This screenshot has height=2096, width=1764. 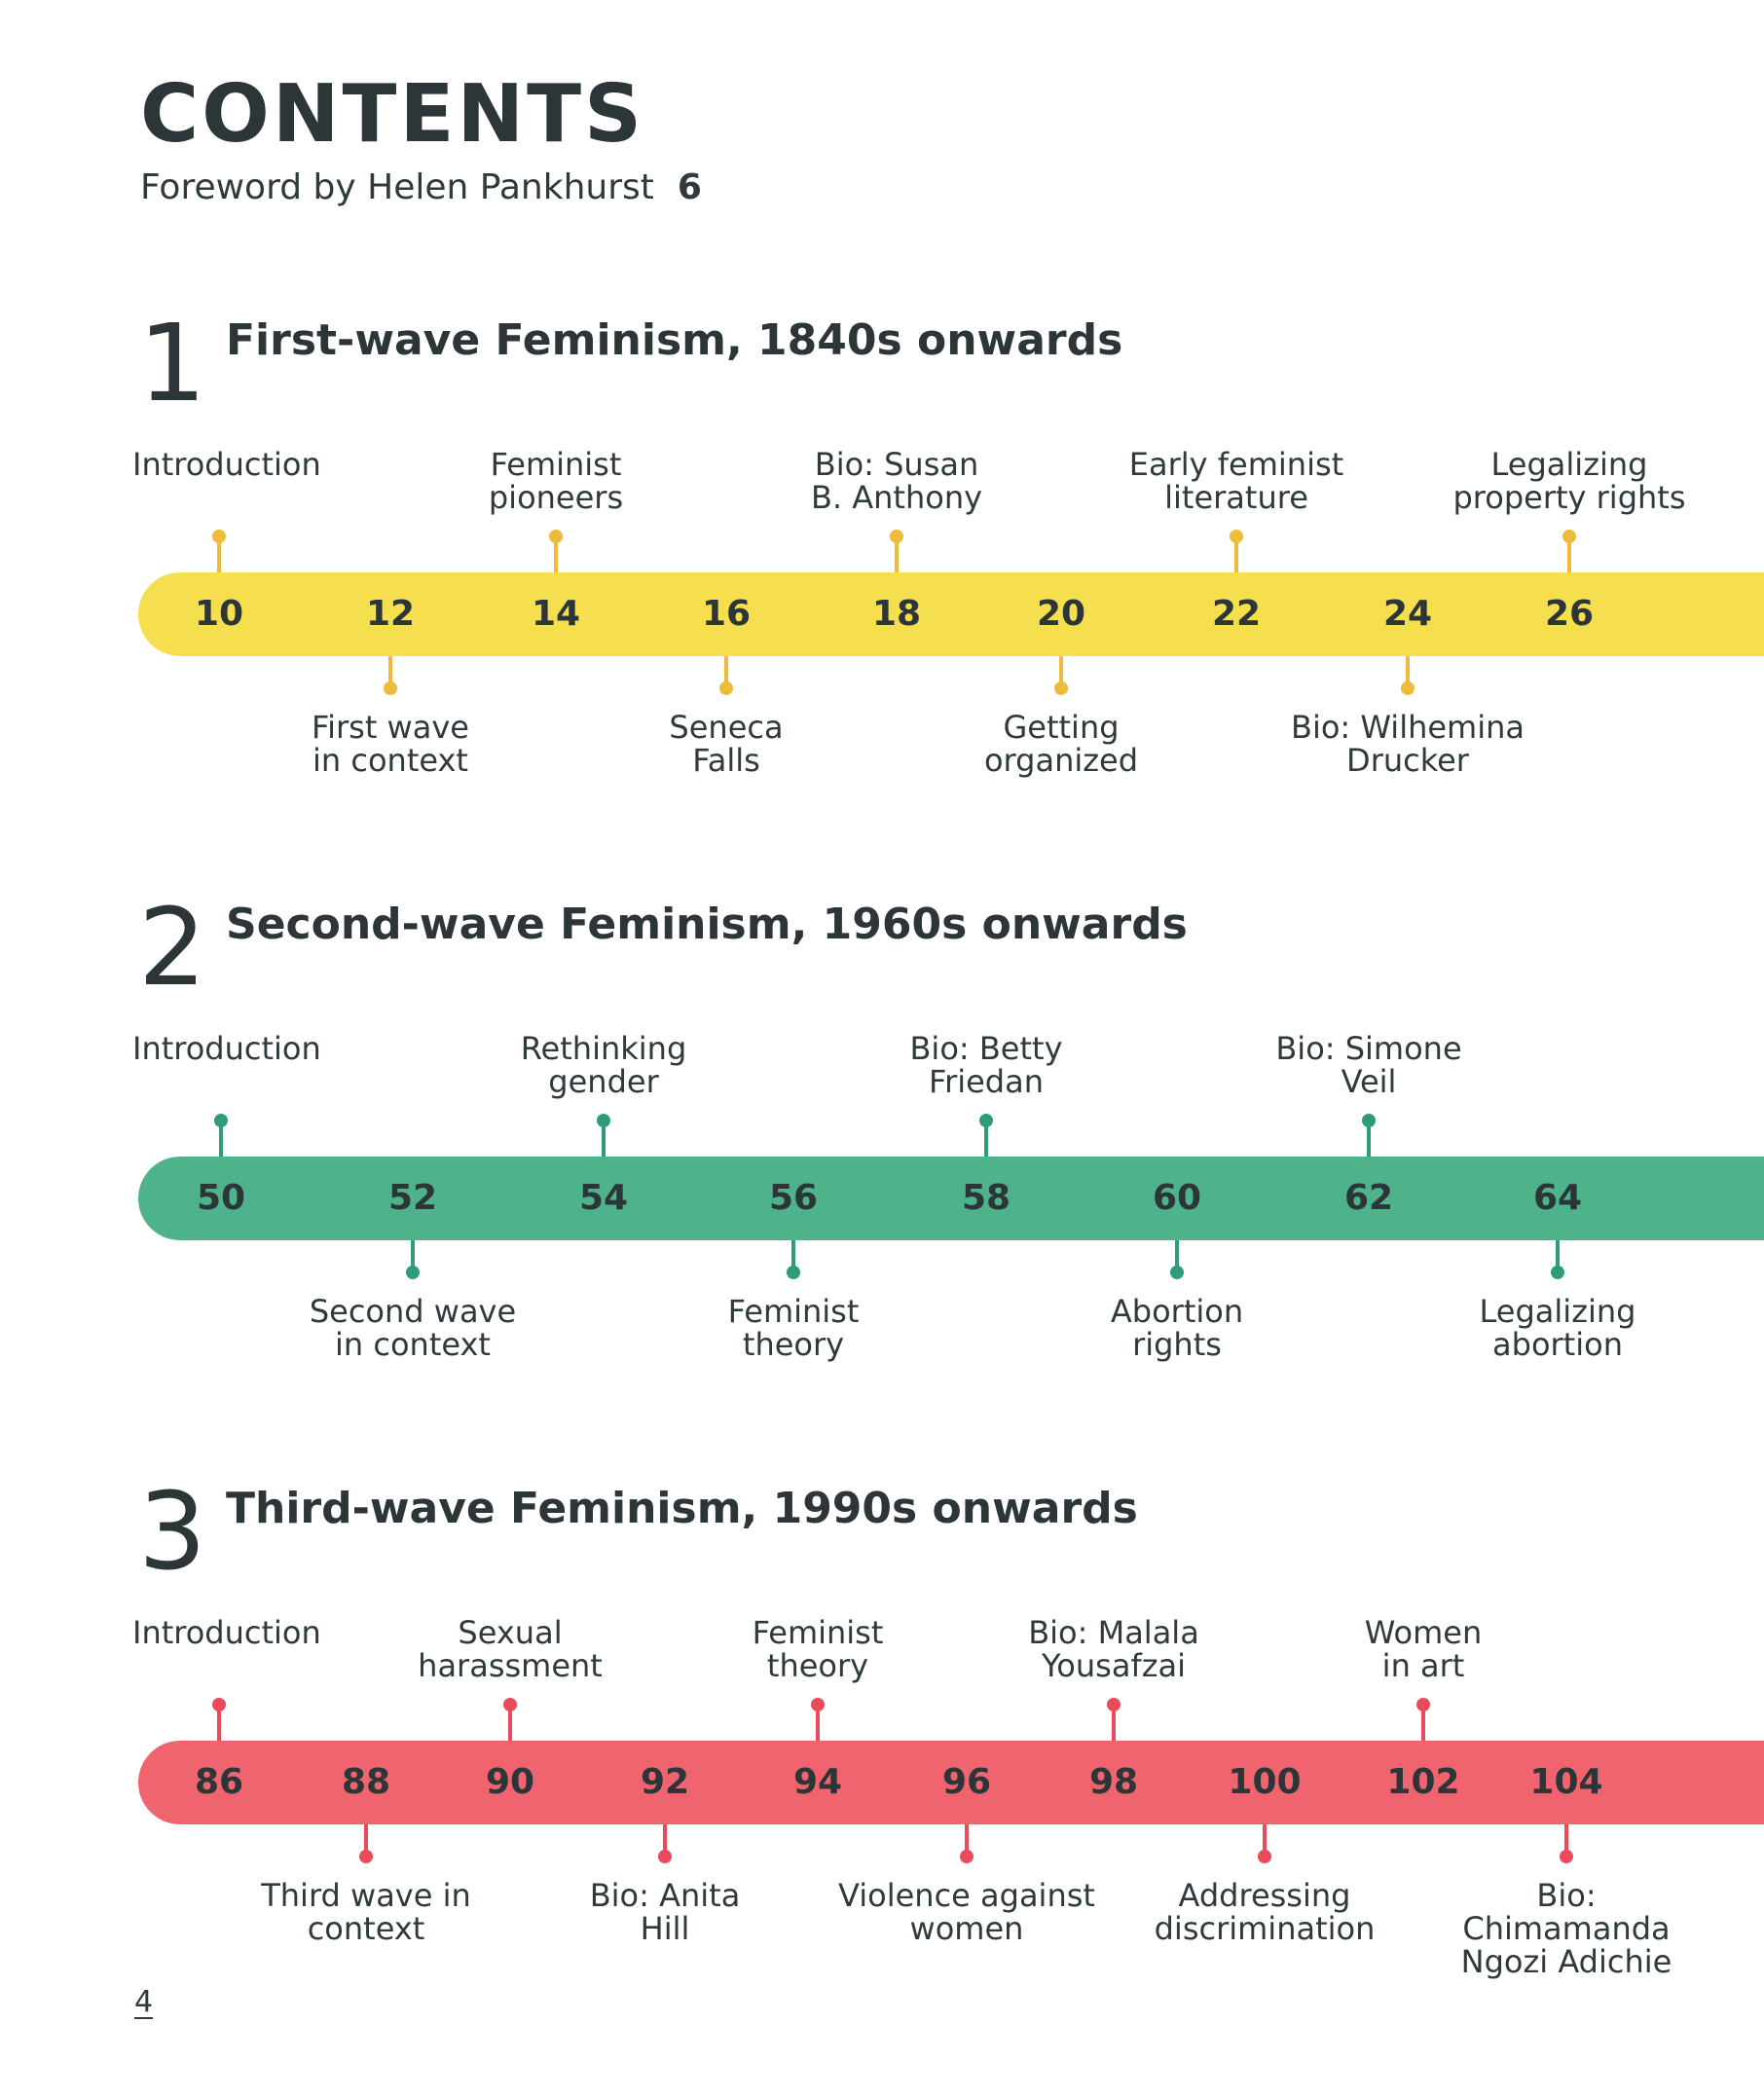 I want to click on page-number: 88, so click(x=366, y=1782).